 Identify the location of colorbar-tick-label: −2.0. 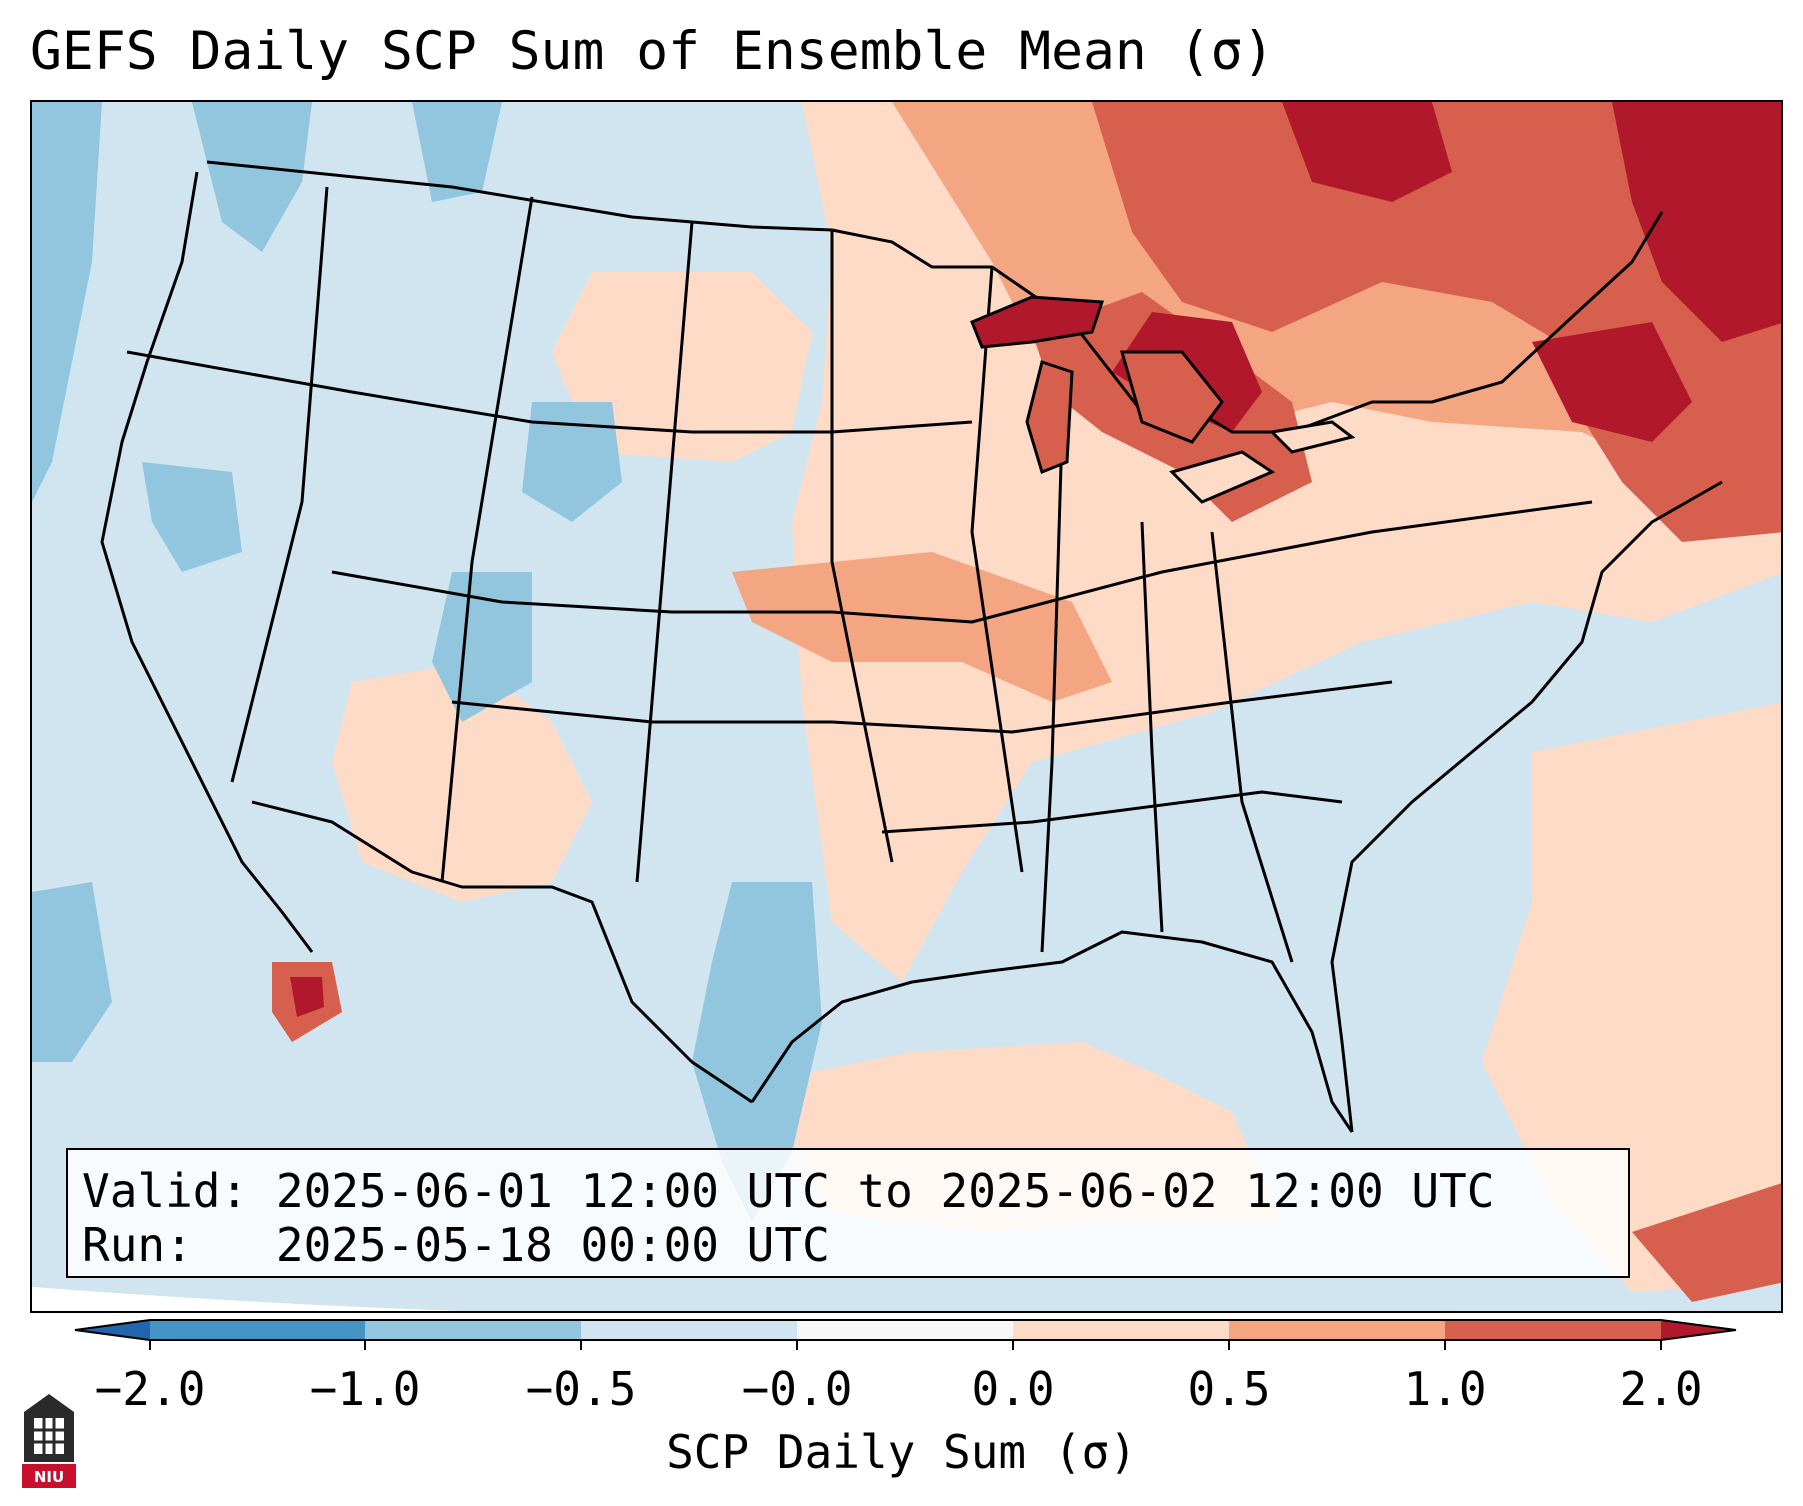
(150, 1389).